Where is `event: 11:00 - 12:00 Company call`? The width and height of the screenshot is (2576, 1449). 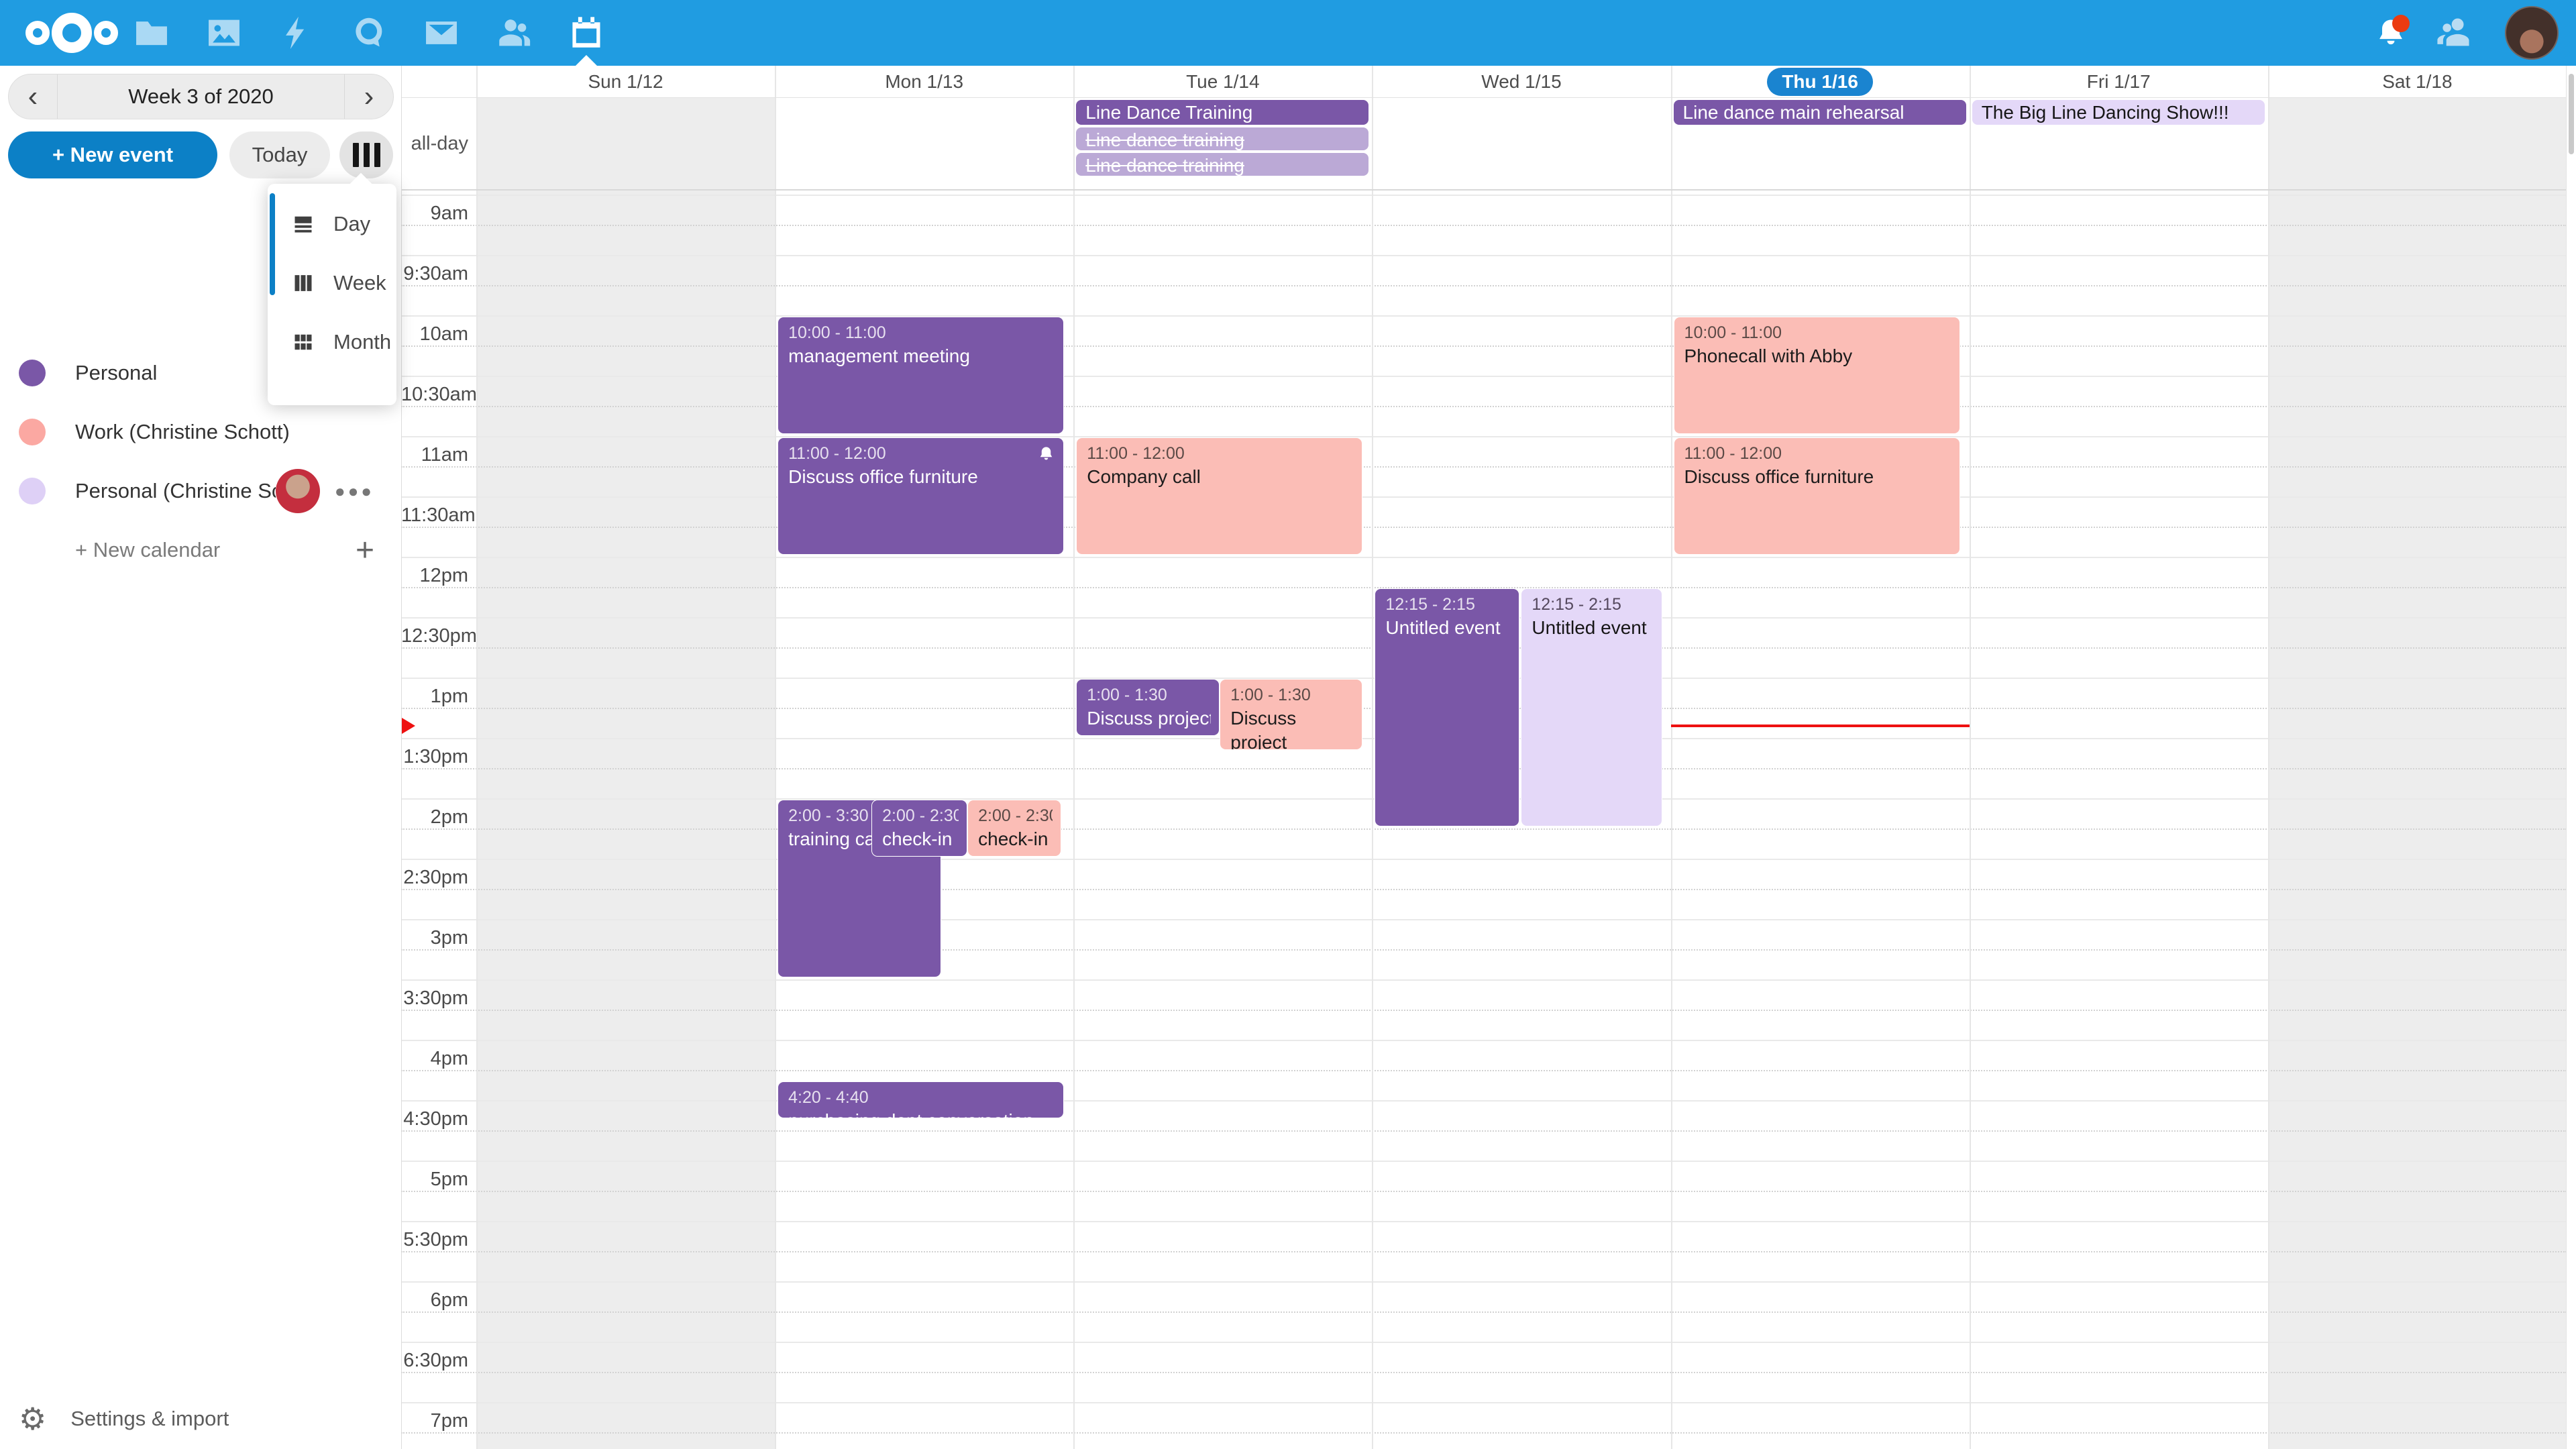 event: 11:00 - 12:00 Company call is located at coordinates (1219, 496).